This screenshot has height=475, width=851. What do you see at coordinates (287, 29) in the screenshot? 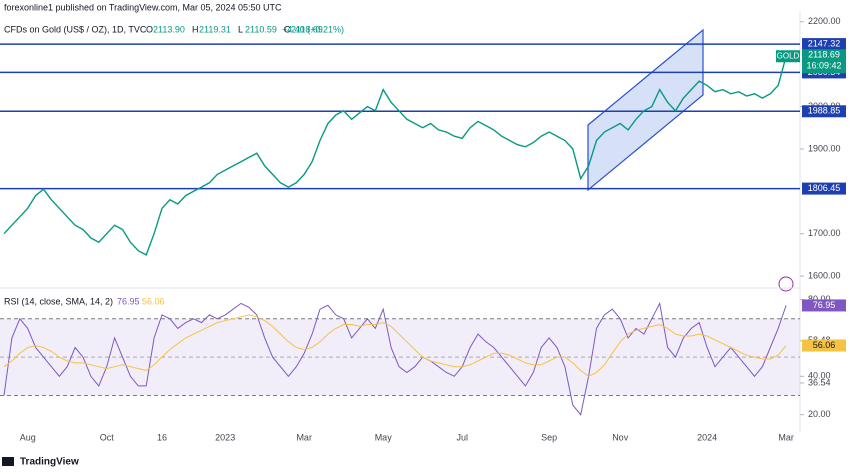
I see `ohlc-key: C` at bounding box center [287, 29].